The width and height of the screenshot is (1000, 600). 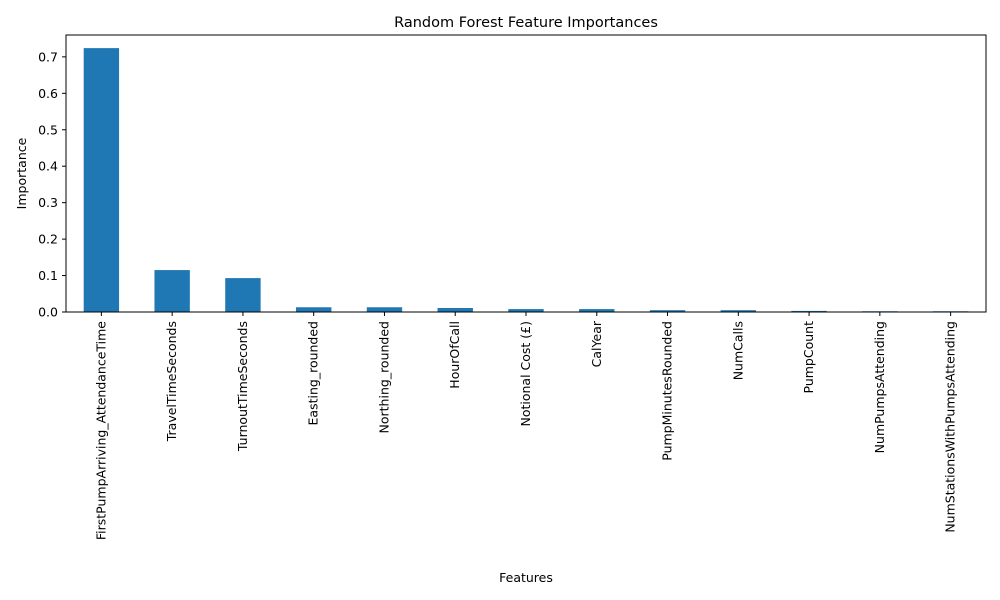 What do you see at coordinates (737, 350) in the screenshot?
I see `x-tick-label: NumCalls` at bounding box center [737, 350].